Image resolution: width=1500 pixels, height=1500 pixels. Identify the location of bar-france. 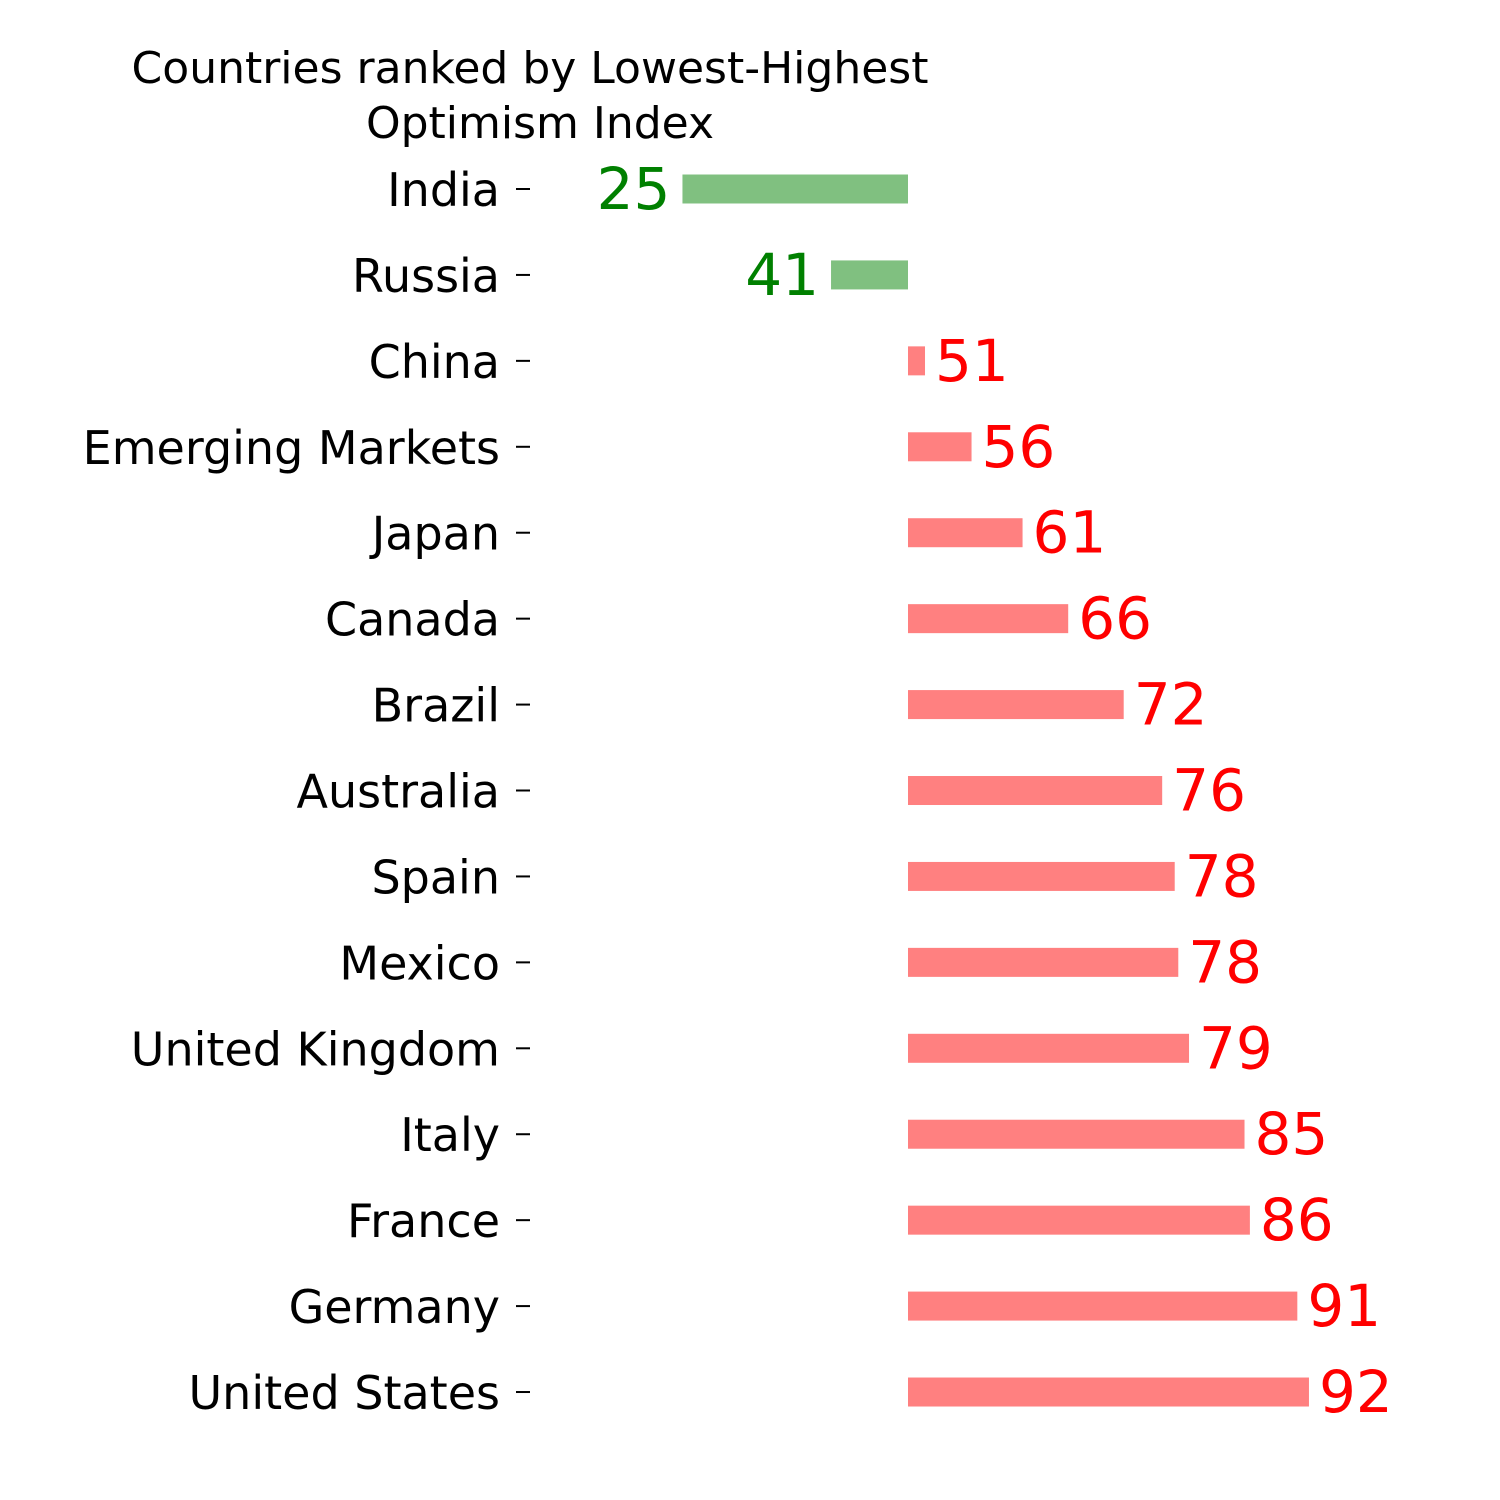
(1079, 1220).